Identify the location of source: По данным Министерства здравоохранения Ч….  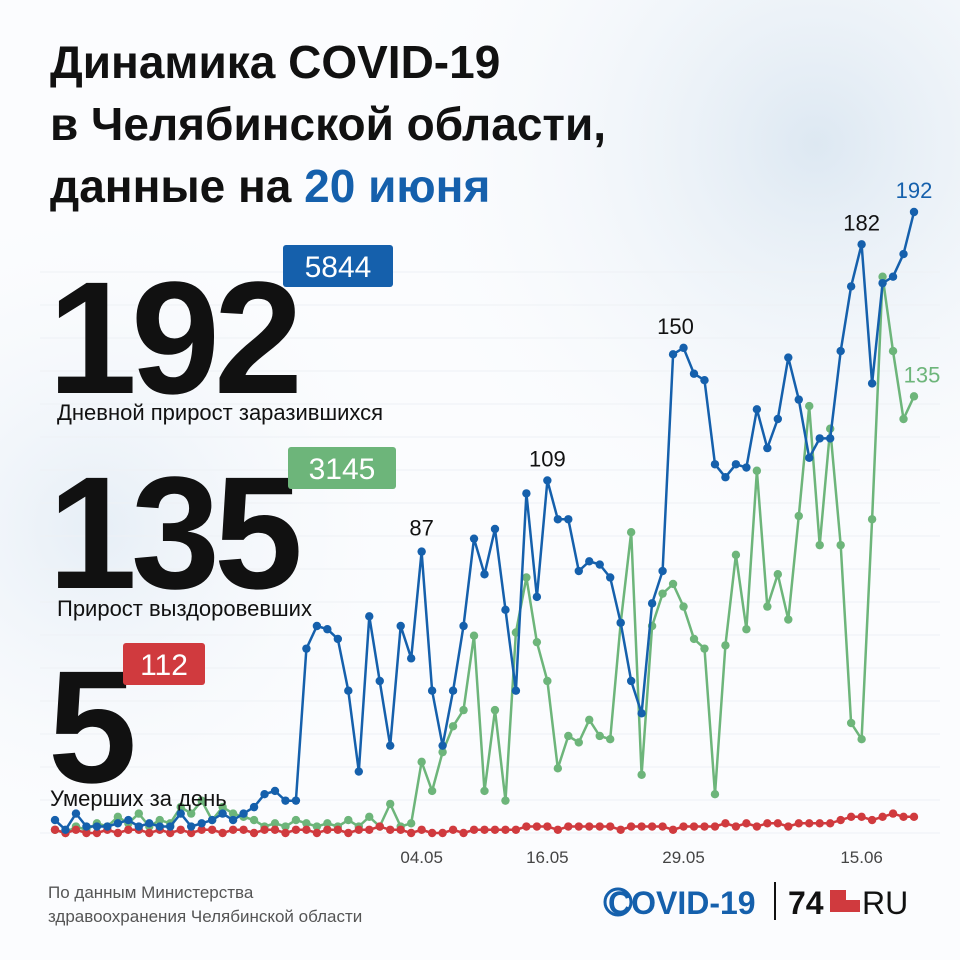
(205, 904).